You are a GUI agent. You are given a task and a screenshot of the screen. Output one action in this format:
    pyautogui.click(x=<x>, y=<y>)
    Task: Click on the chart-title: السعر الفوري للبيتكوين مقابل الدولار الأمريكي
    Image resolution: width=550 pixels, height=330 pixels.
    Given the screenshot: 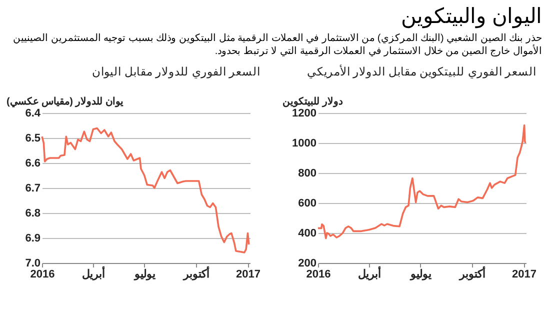 What is the action you would take?
    pyautogui.click(x=421, y=71)
    